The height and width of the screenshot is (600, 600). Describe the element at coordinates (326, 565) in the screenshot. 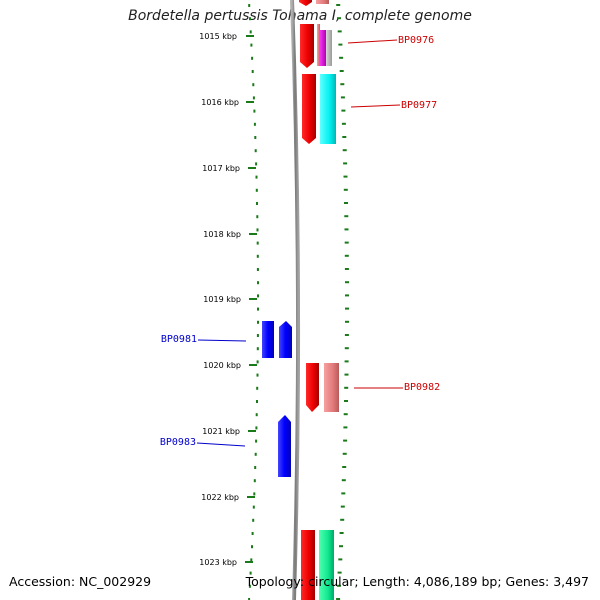

I see `gene-block-teal` at that location.